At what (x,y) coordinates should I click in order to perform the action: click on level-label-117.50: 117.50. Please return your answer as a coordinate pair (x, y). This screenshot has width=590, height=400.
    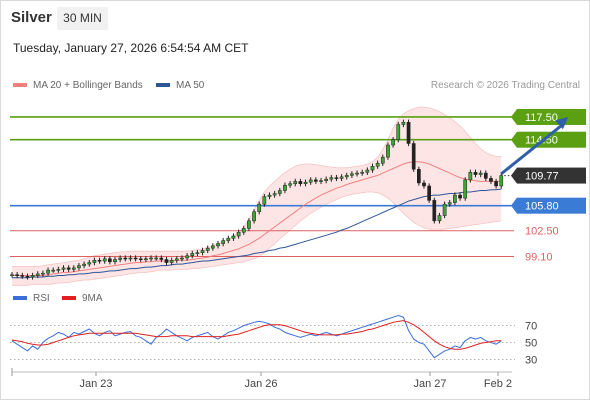
    Looking at the image, I should click on (541, 118).